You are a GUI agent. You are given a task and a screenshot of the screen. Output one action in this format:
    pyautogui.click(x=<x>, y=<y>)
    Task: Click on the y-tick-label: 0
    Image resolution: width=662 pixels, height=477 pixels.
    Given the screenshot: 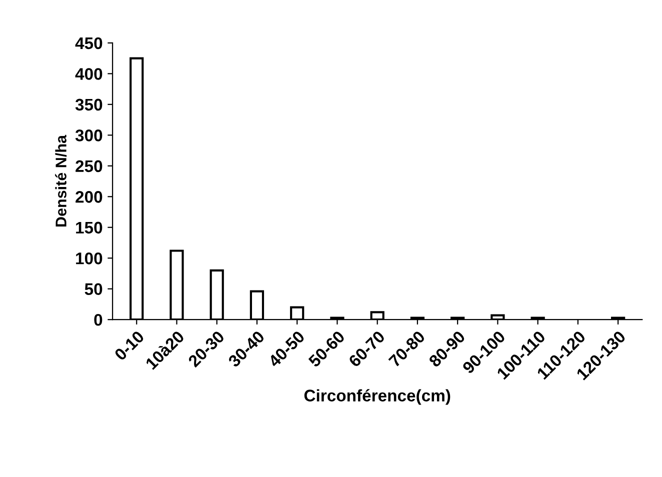 What is the action you would take?
    pyautogui.click(x=98, y=320)
    